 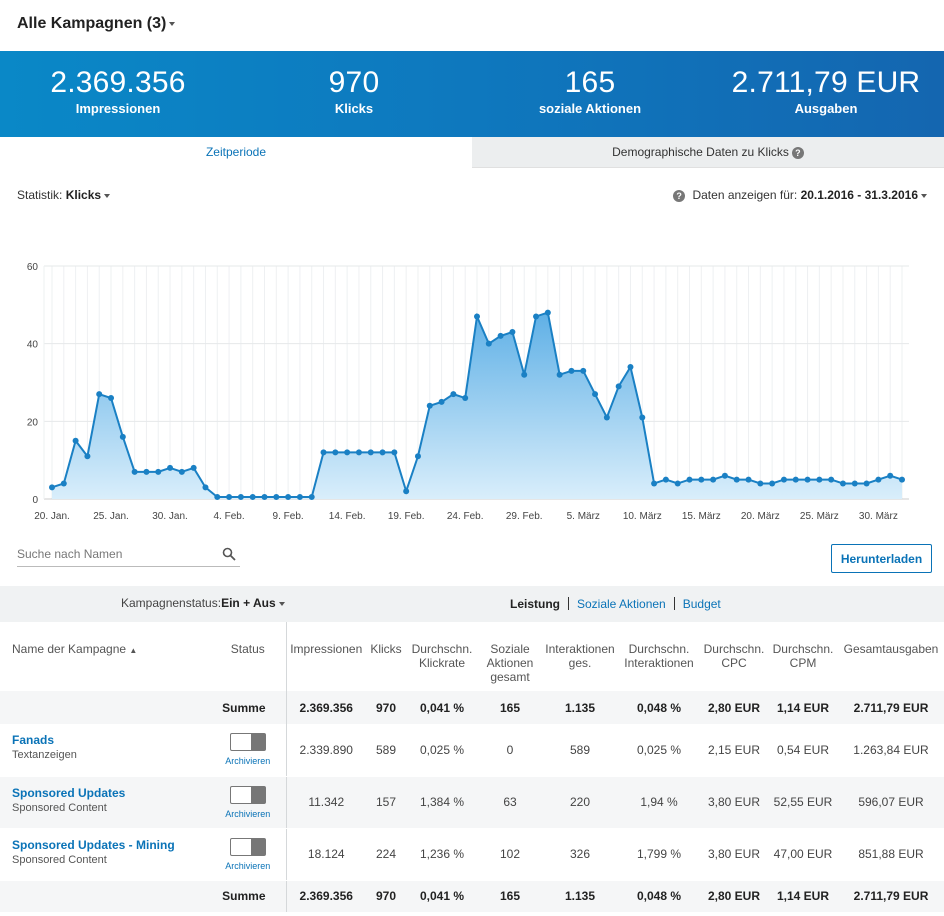 I want to click on sort-up-icon: ▲, so click(x=133, y=650).